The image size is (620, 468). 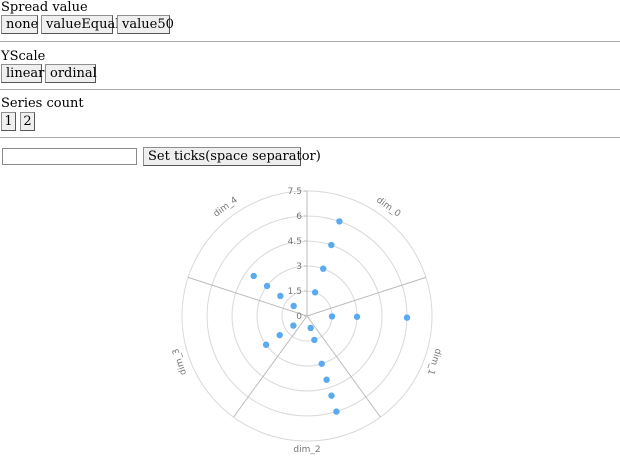 I want to click on dimension-label: dim_3, so click(x=180, y=361).